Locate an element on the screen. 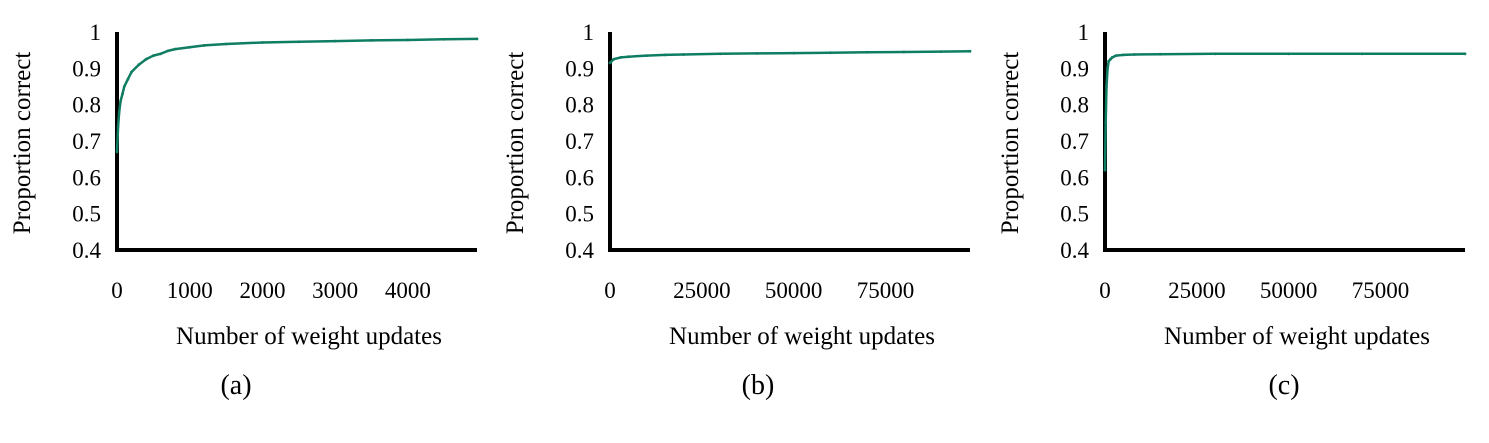 The height and width of the screenshot is (443, 1489). x-tick-label: 4000 is located at coordinates (408, 290).